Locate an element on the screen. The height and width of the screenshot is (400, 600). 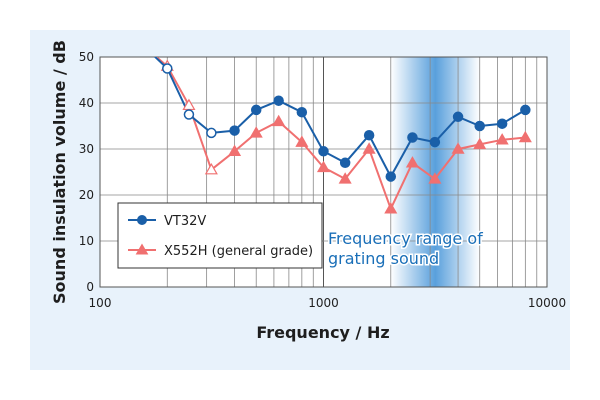
annotation-line-1: Frequency range of is located at coordinates (405, 238).